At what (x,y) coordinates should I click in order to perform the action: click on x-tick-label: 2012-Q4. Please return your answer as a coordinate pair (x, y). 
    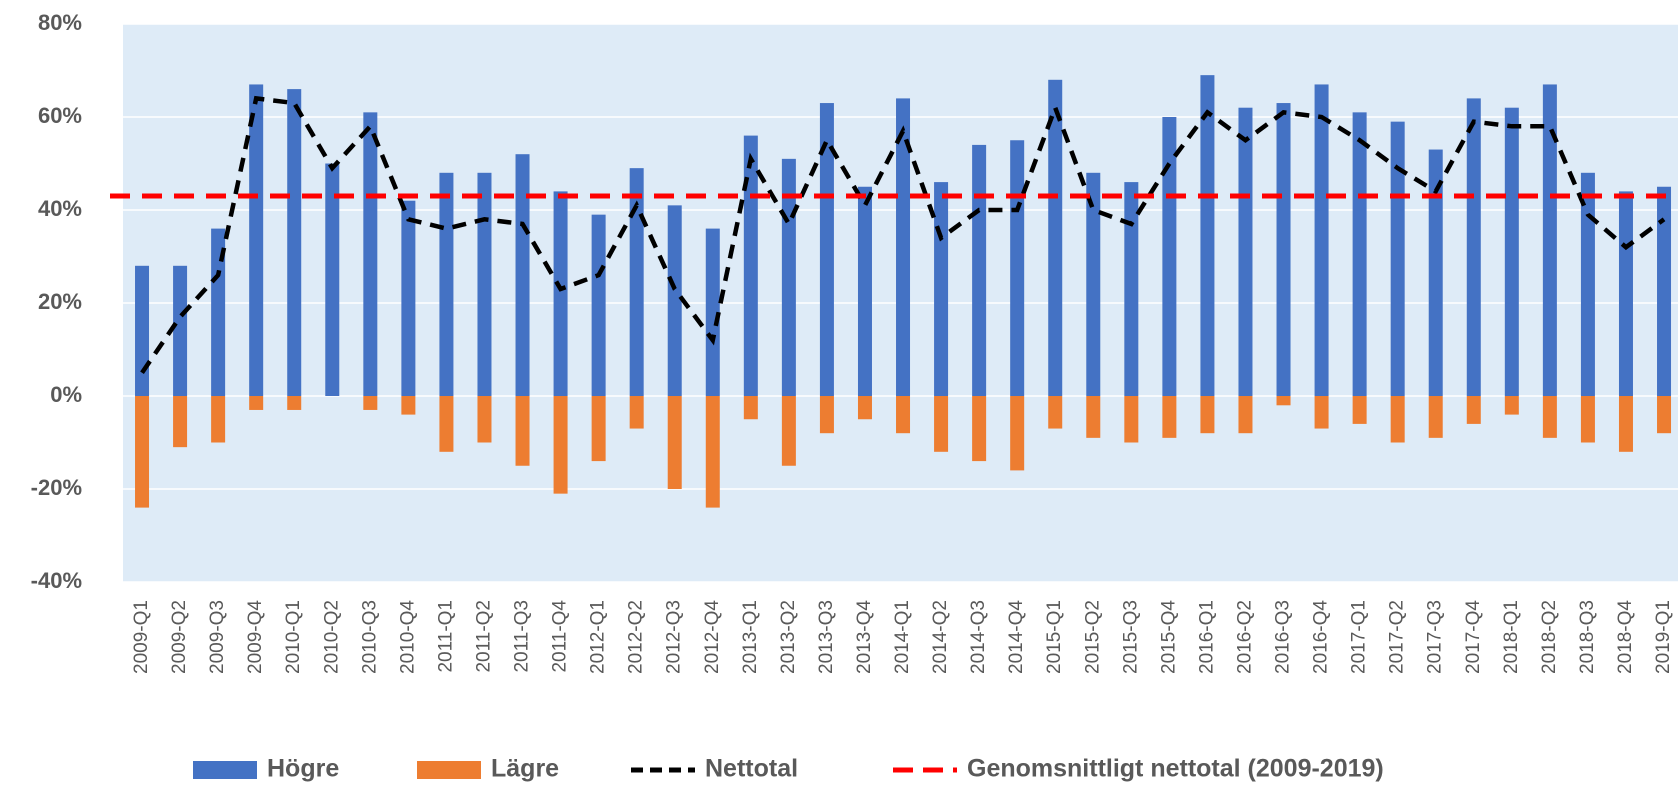
    Looking at the image, I should click on (712, 637).